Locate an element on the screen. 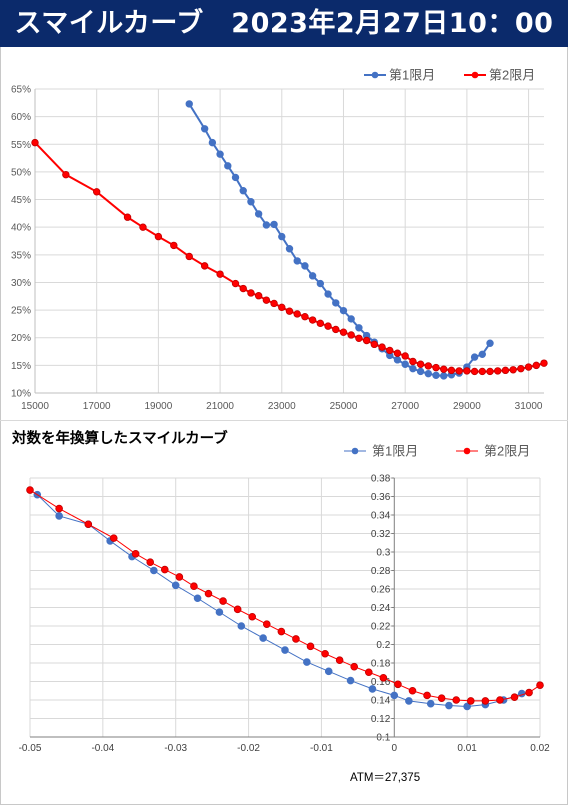 This screenshot has height=805, width=568. y-tick-label: 0.24 is located at coordinates (381, 608).